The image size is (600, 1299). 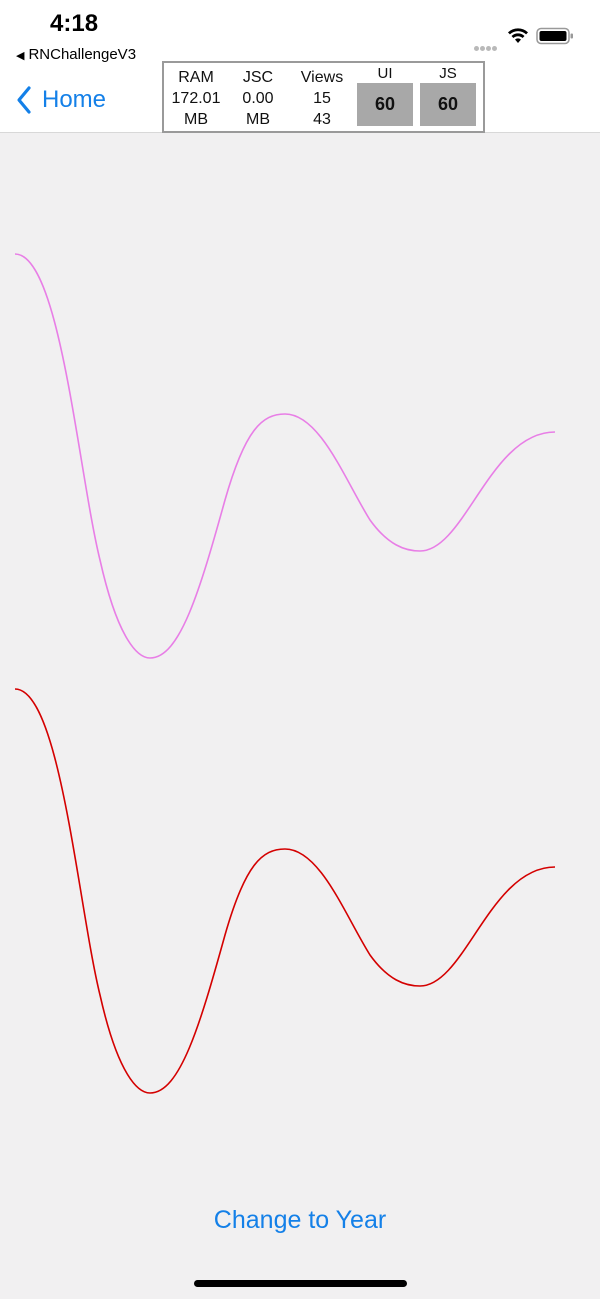 I want to click on perf-views: Views 15 43, so click(x=322, y=98).